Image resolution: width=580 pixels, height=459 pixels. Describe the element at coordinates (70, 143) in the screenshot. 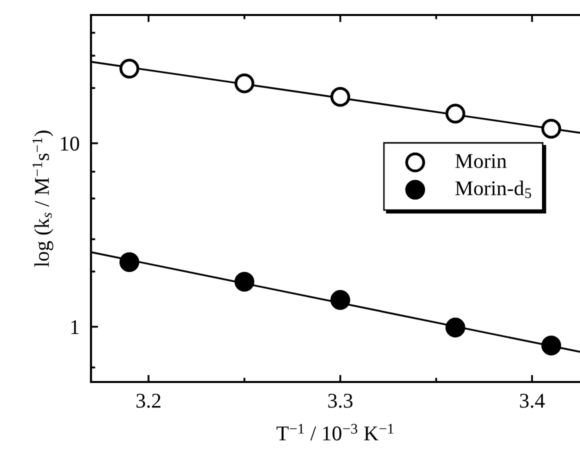

I see `y-tick-label: 10` at that location.